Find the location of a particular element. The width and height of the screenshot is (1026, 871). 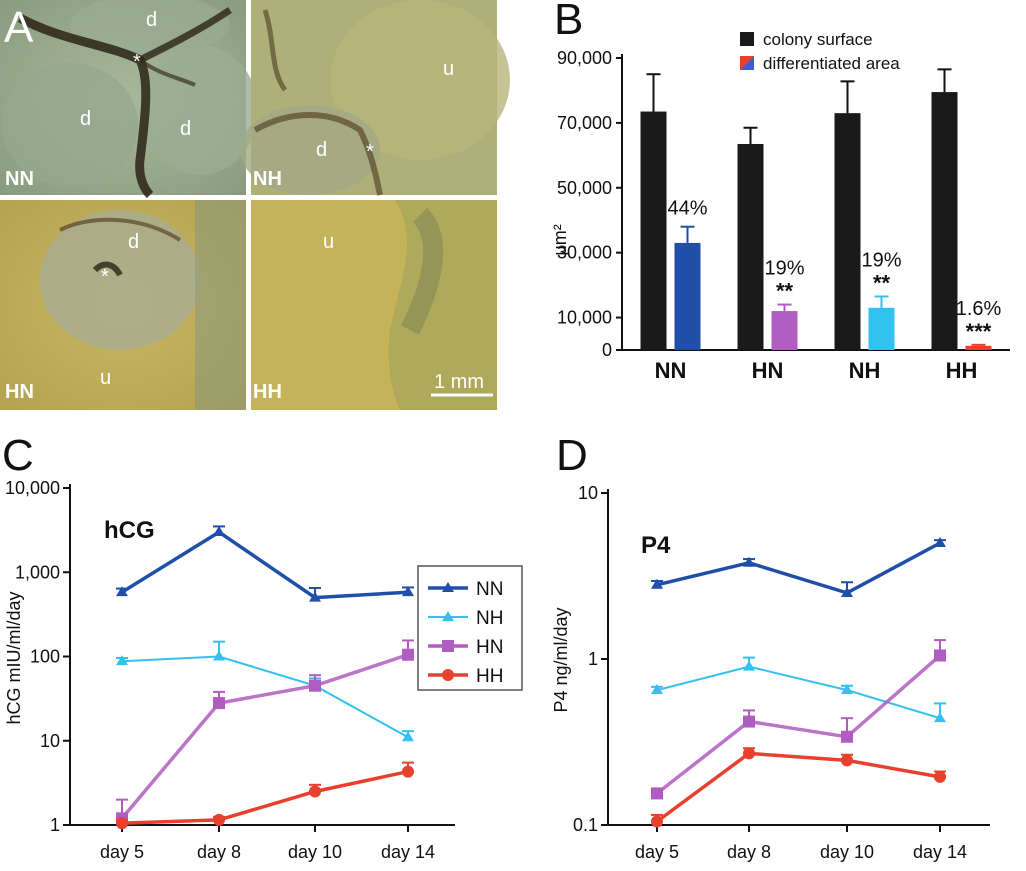

panel-c-legend: NN NH HN HH is located at coordinates (470, 628).